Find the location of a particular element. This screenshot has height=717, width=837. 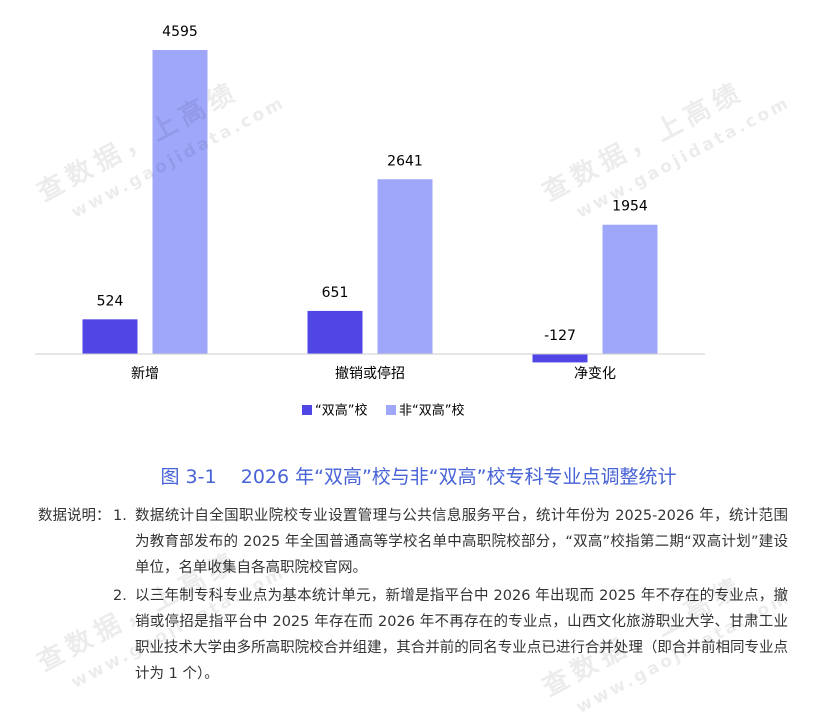

x-tick-label: 撤销或停招 is located at coordinates (370, 373).